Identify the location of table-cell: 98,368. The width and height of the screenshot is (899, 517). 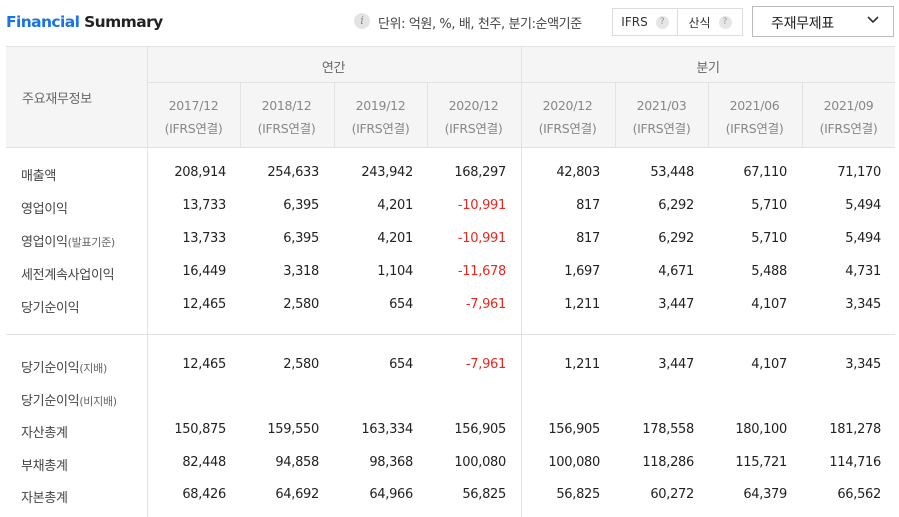
(391, 462).